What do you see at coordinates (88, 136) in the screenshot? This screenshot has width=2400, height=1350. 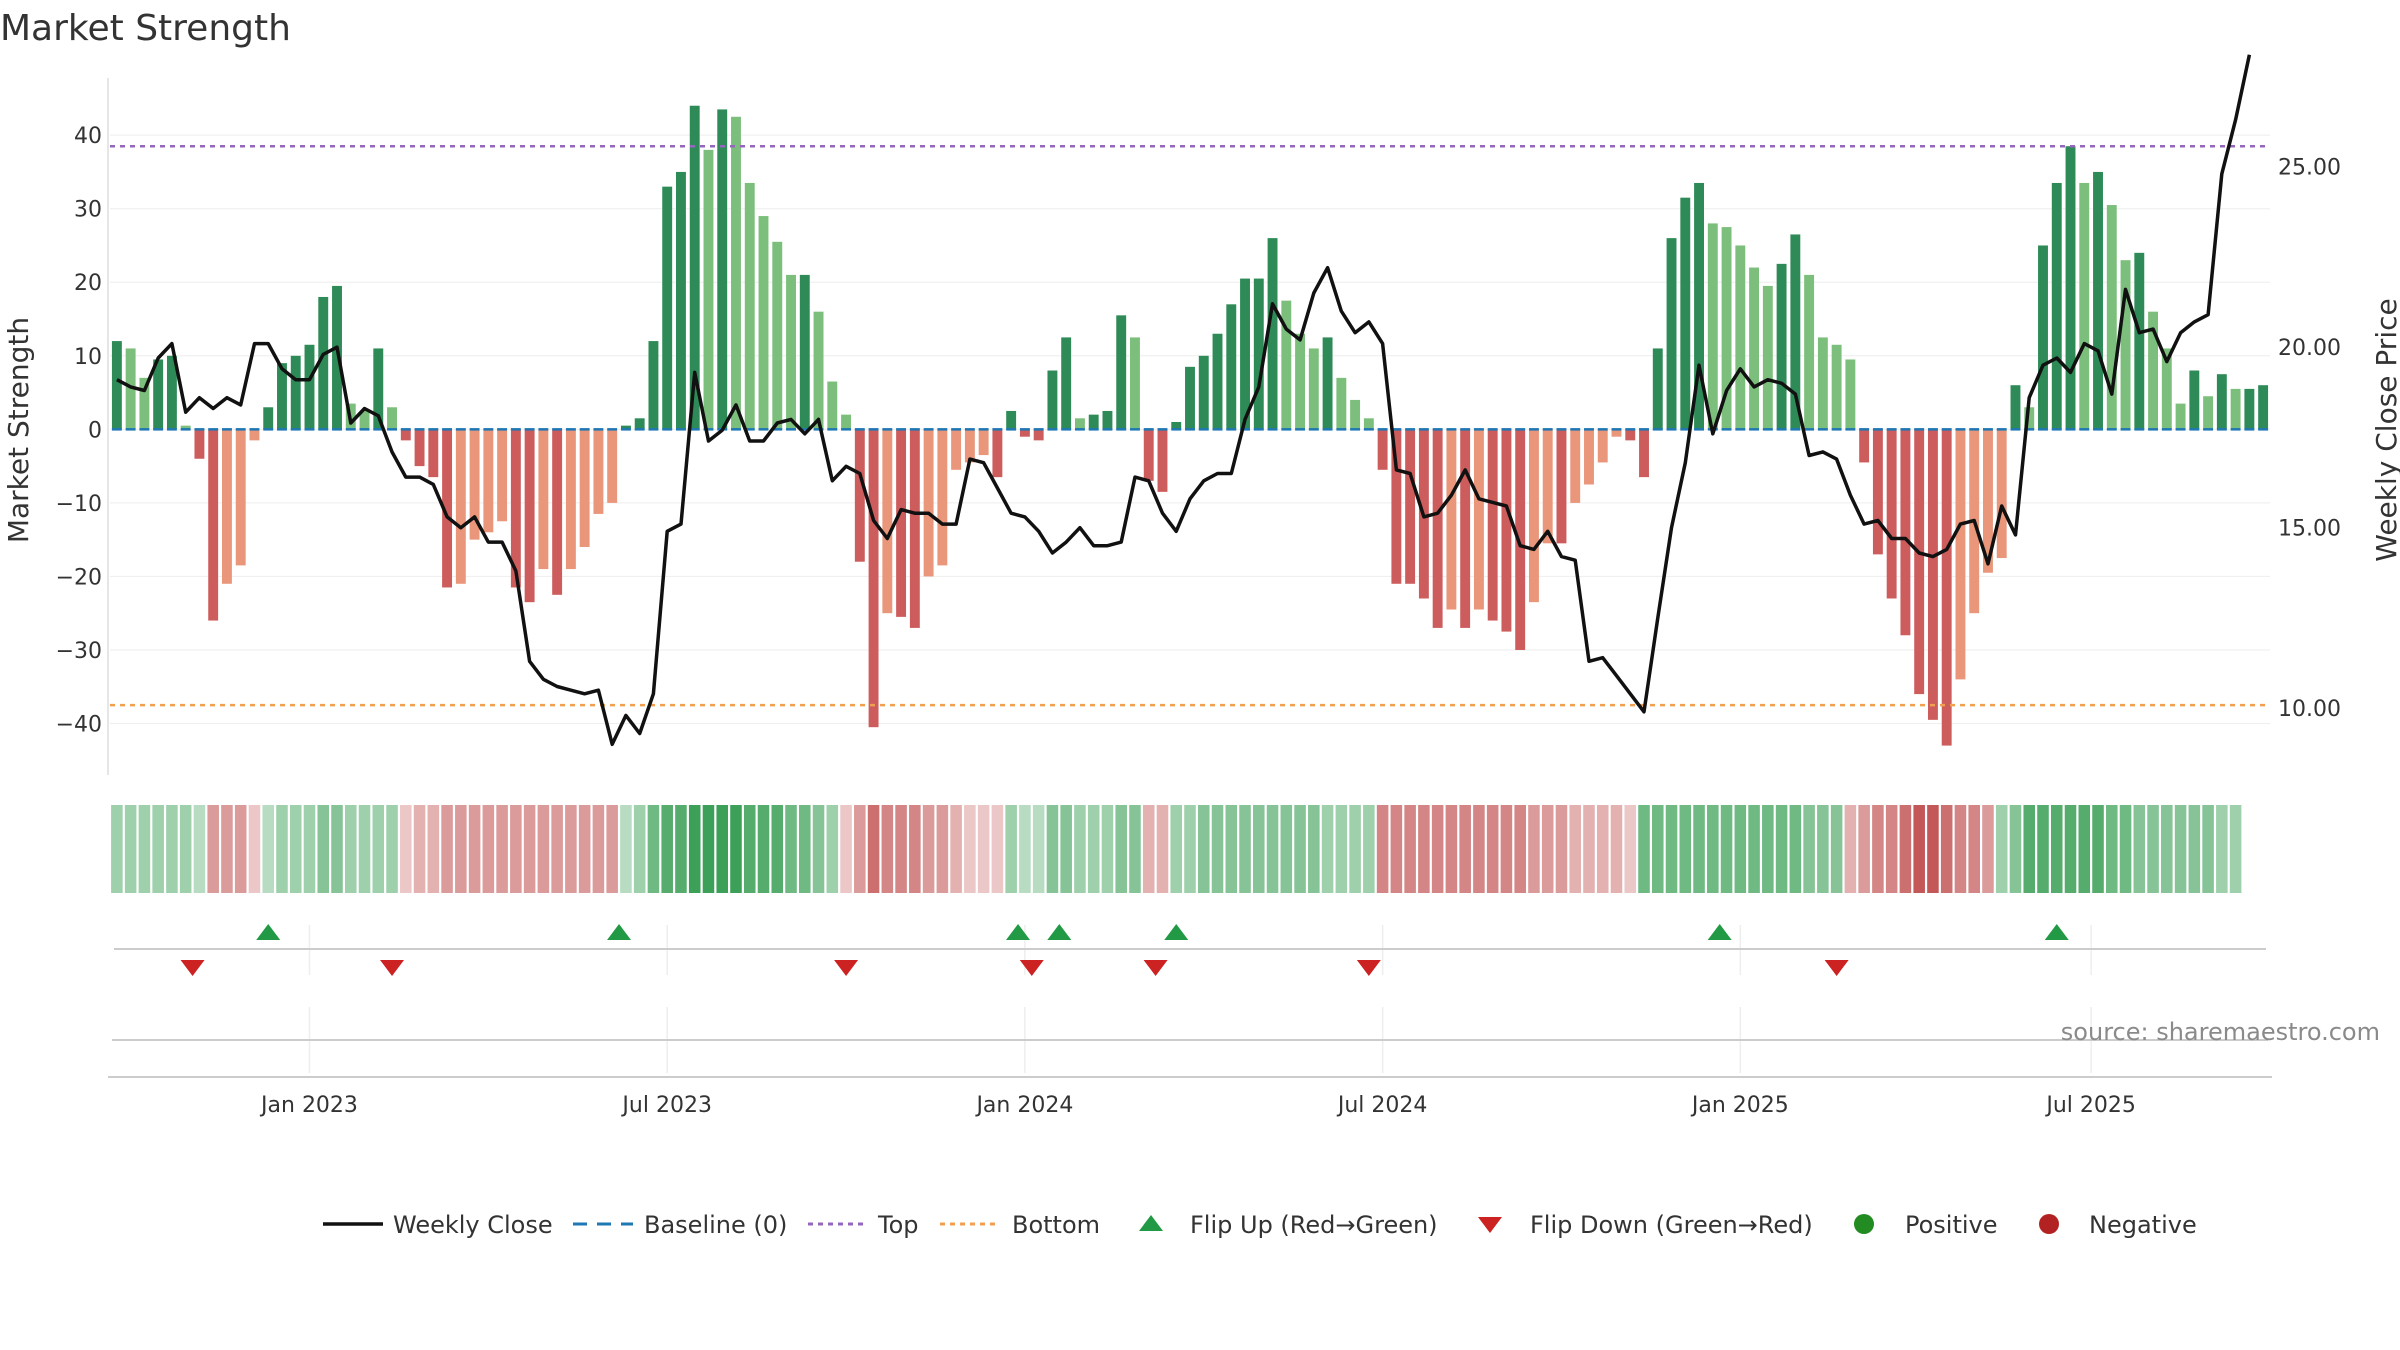 I see `left-tick-label: 40` at bounding box center [88, 136].